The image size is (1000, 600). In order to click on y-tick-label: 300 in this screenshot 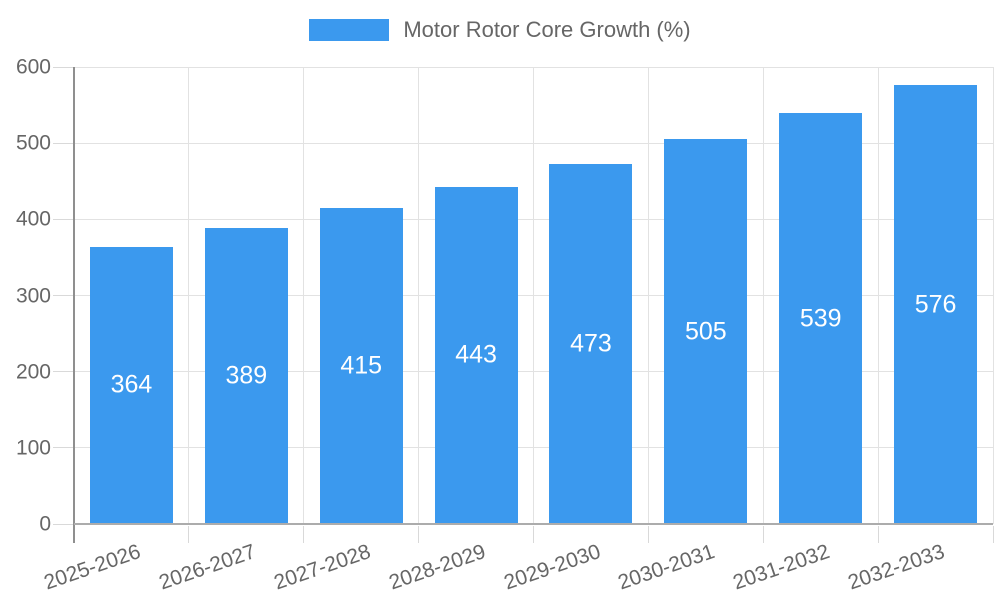, I will do `click(33, 295)`.